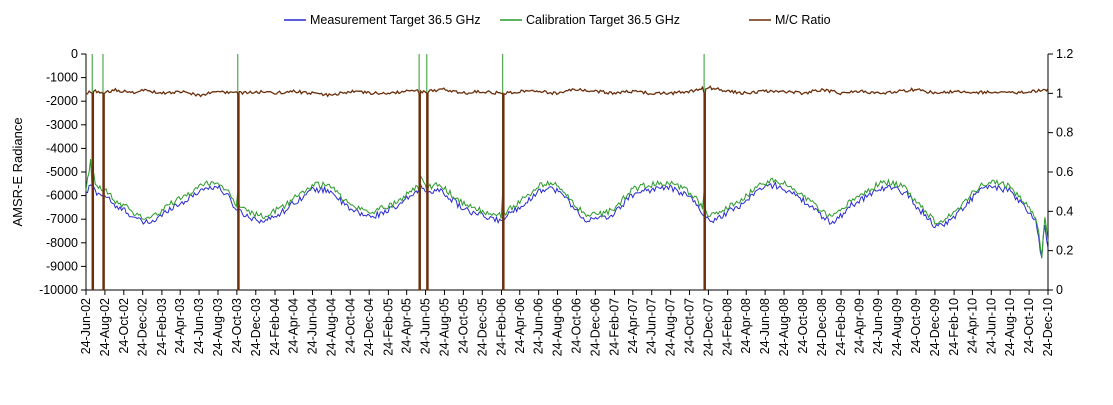 The height and width of the screenshot is (405, 1113). Describe the element at coordinates (935, 327) in the screenshot. I see `x-tick-label: 24-Dec-09` at that location.